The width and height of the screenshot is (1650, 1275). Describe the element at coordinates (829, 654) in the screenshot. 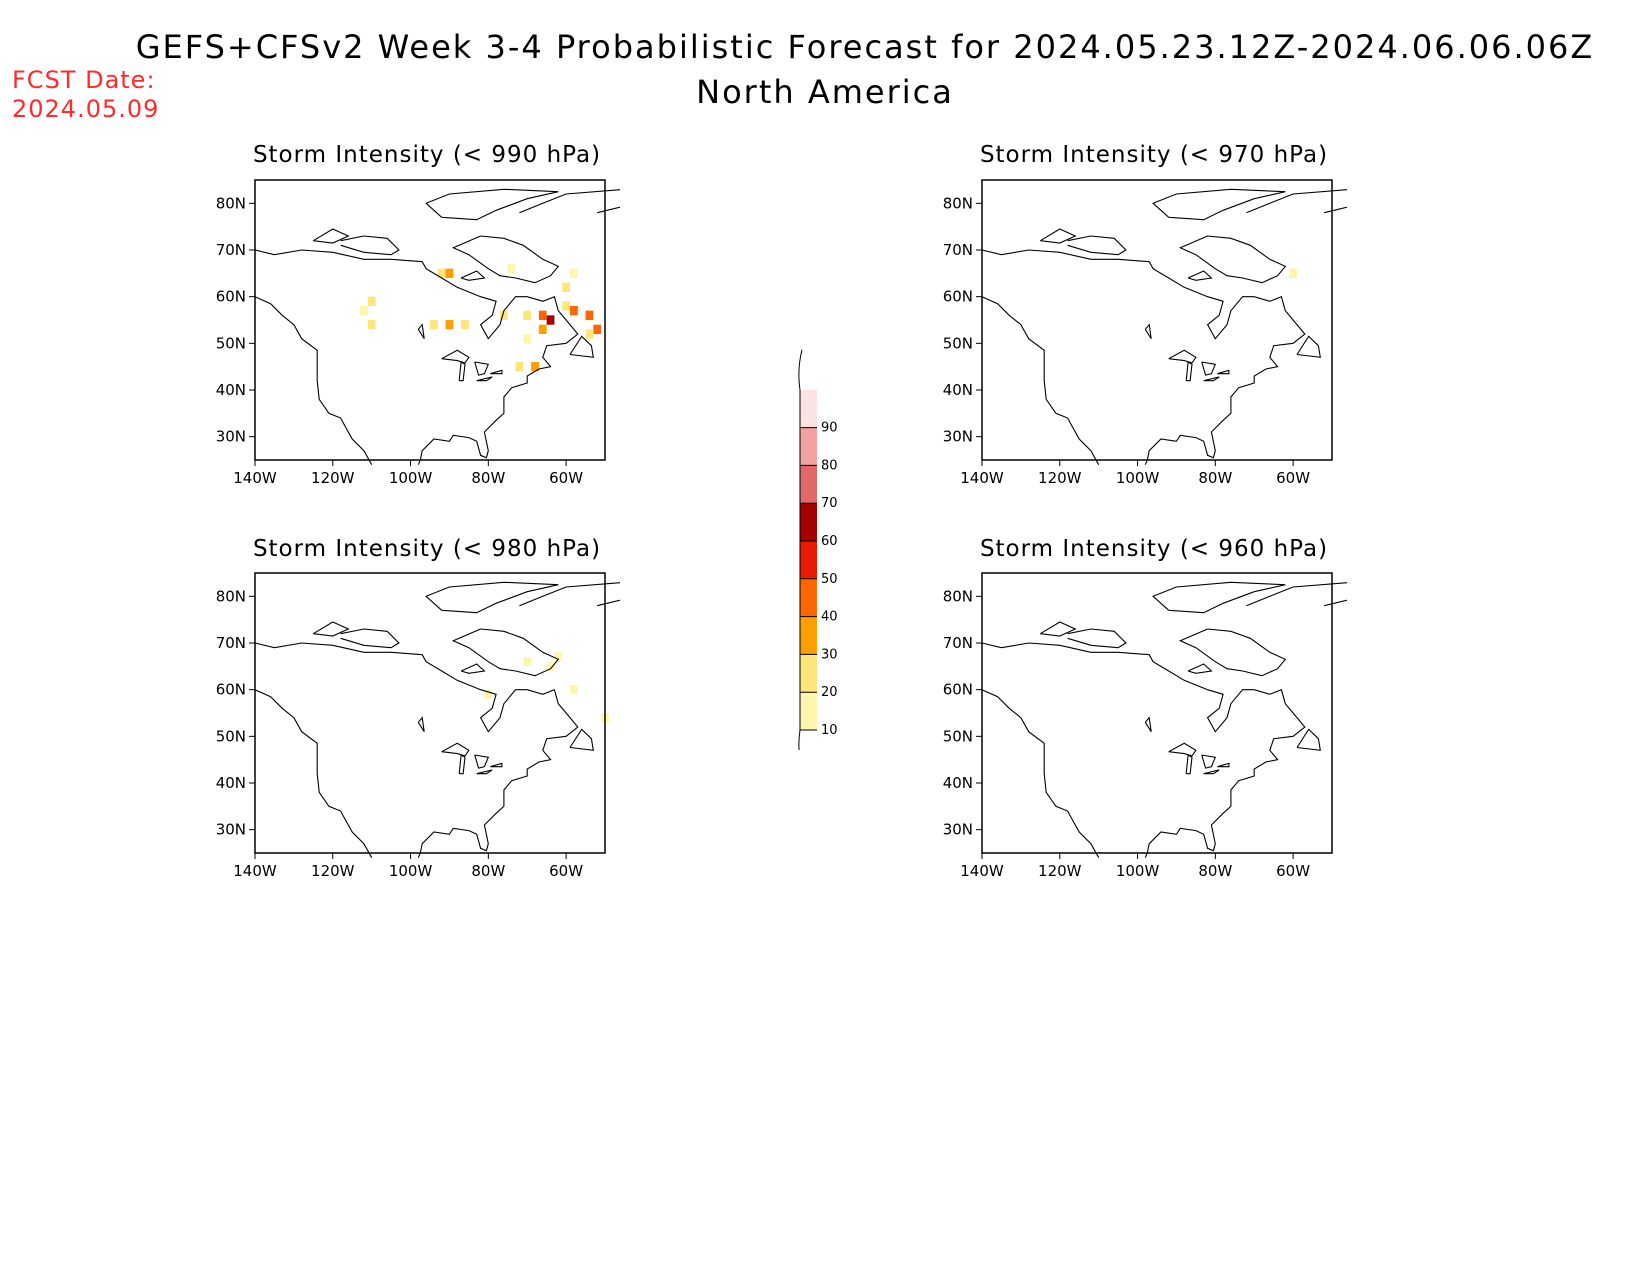

I see `colorbar-label: 30` at that location.